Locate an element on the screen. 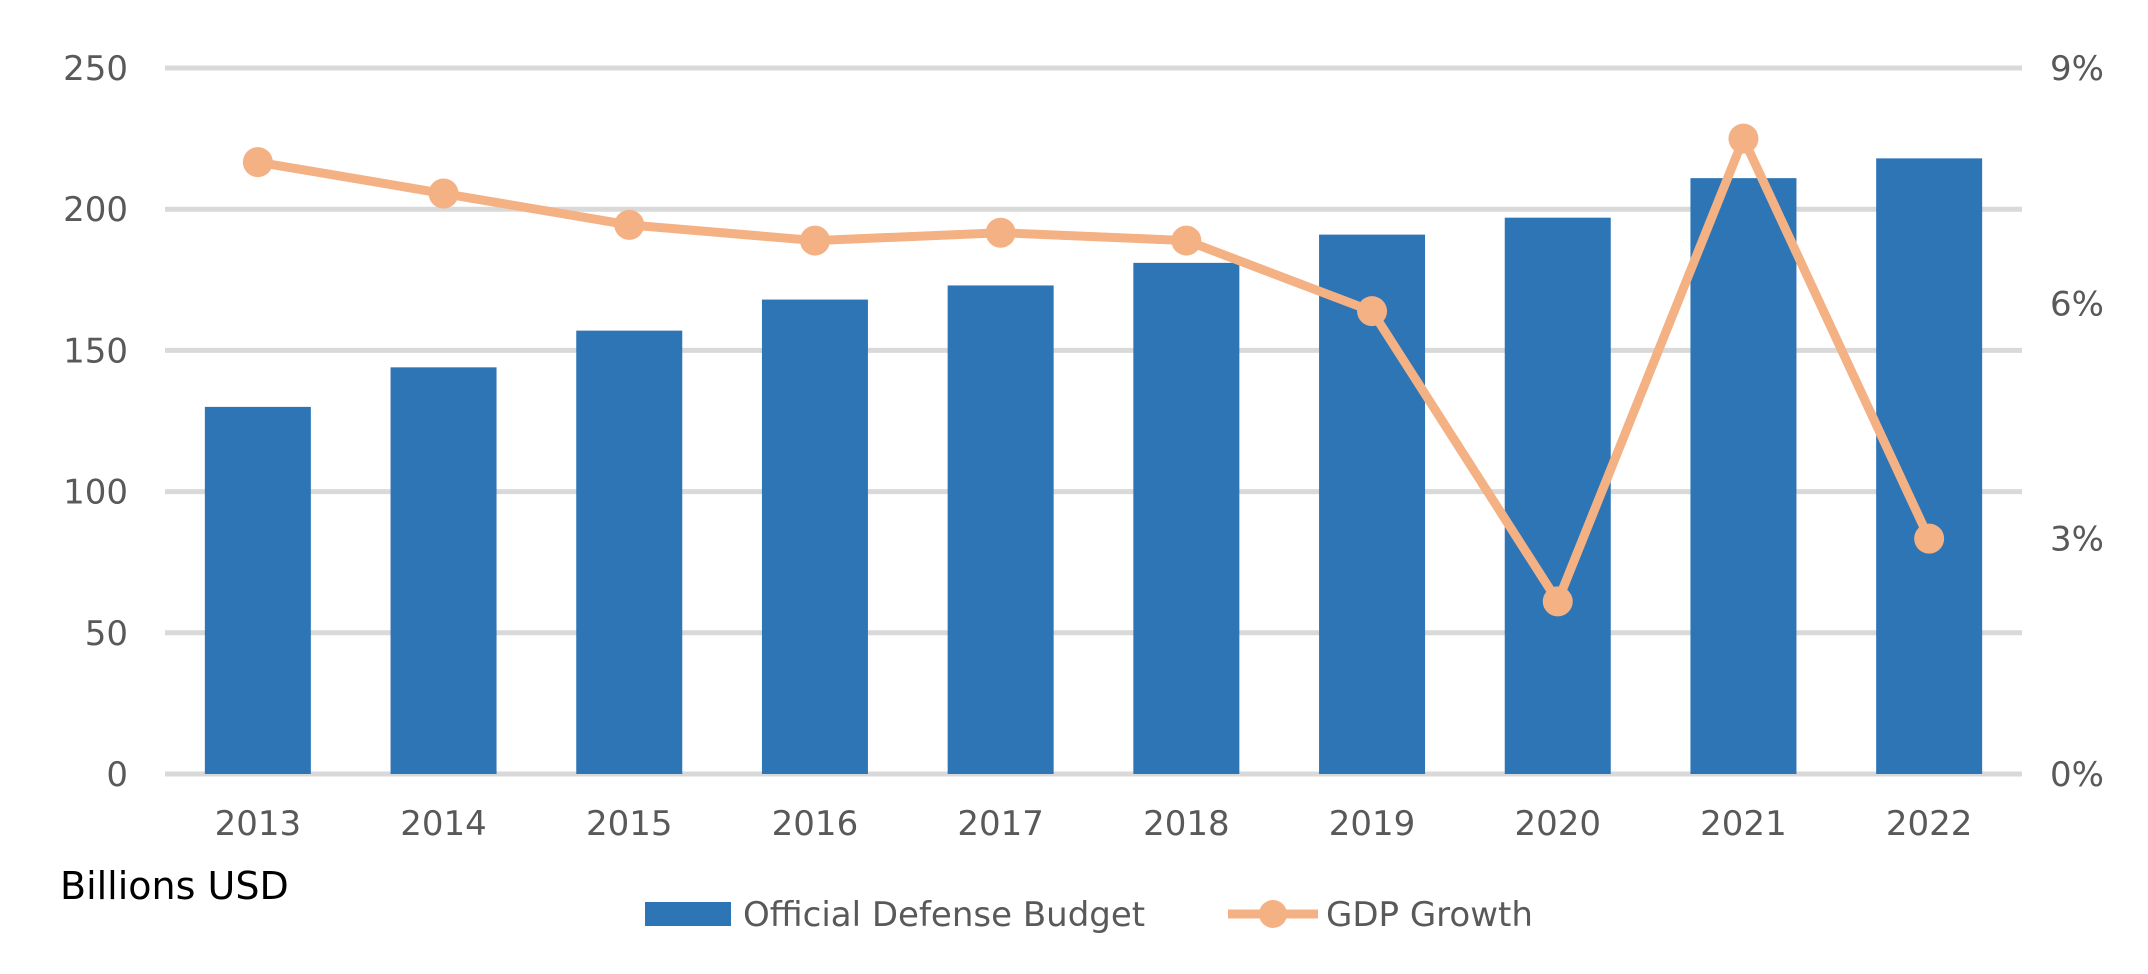 Image resolution: width=2148 pixels, height=974 pixels. left-axis-tick-label: 100 is located at coordinates (95, 493).